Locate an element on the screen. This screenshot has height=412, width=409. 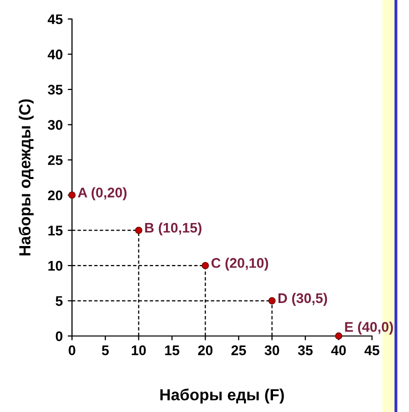
x-tick-label: 0 is located at coordinates (72, 350).